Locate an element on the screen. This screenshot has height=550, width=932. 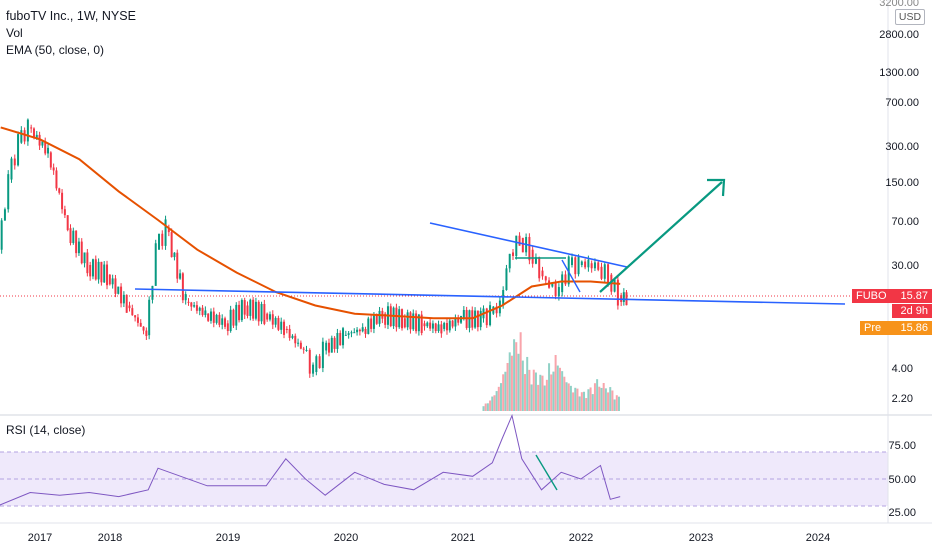
ema-legend: EMA (50, close, 0) is located at coordinates (55, 50).